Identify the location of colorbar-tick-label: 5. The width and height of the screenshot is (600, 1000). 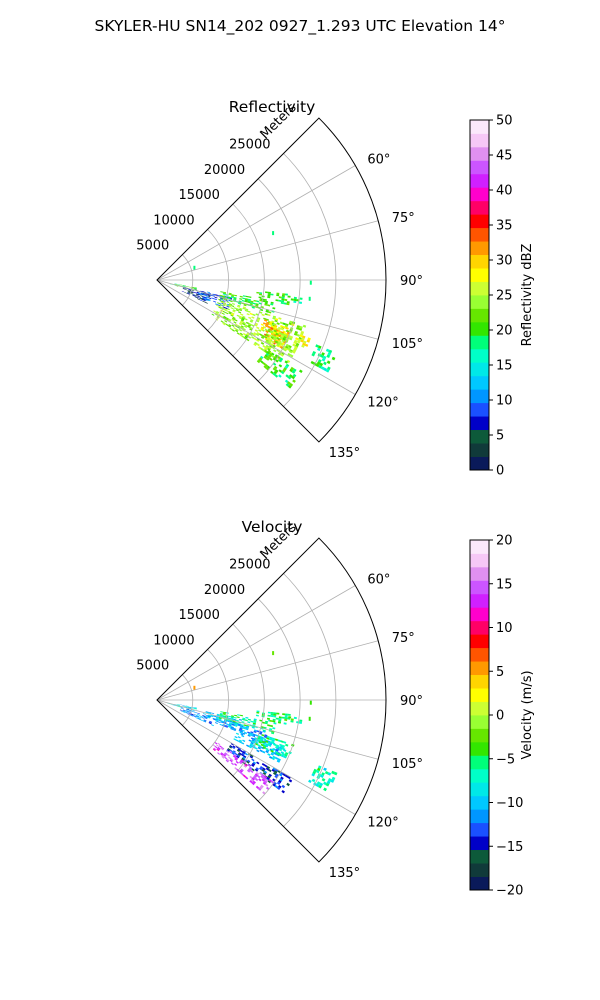
(500, 436).